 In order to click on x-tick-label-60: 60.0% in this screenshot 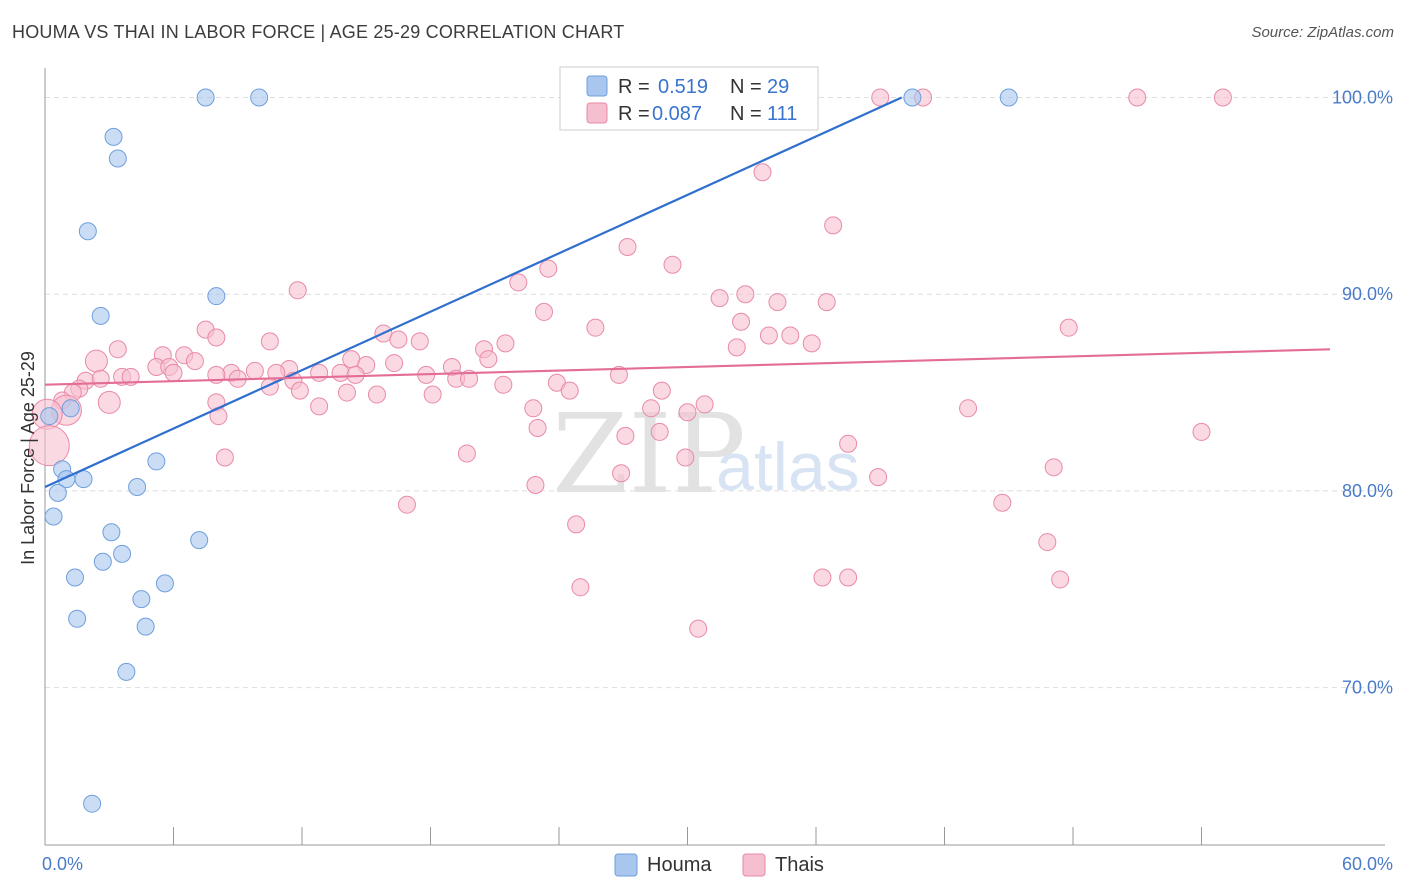, I will do `click(1367, 864)`.